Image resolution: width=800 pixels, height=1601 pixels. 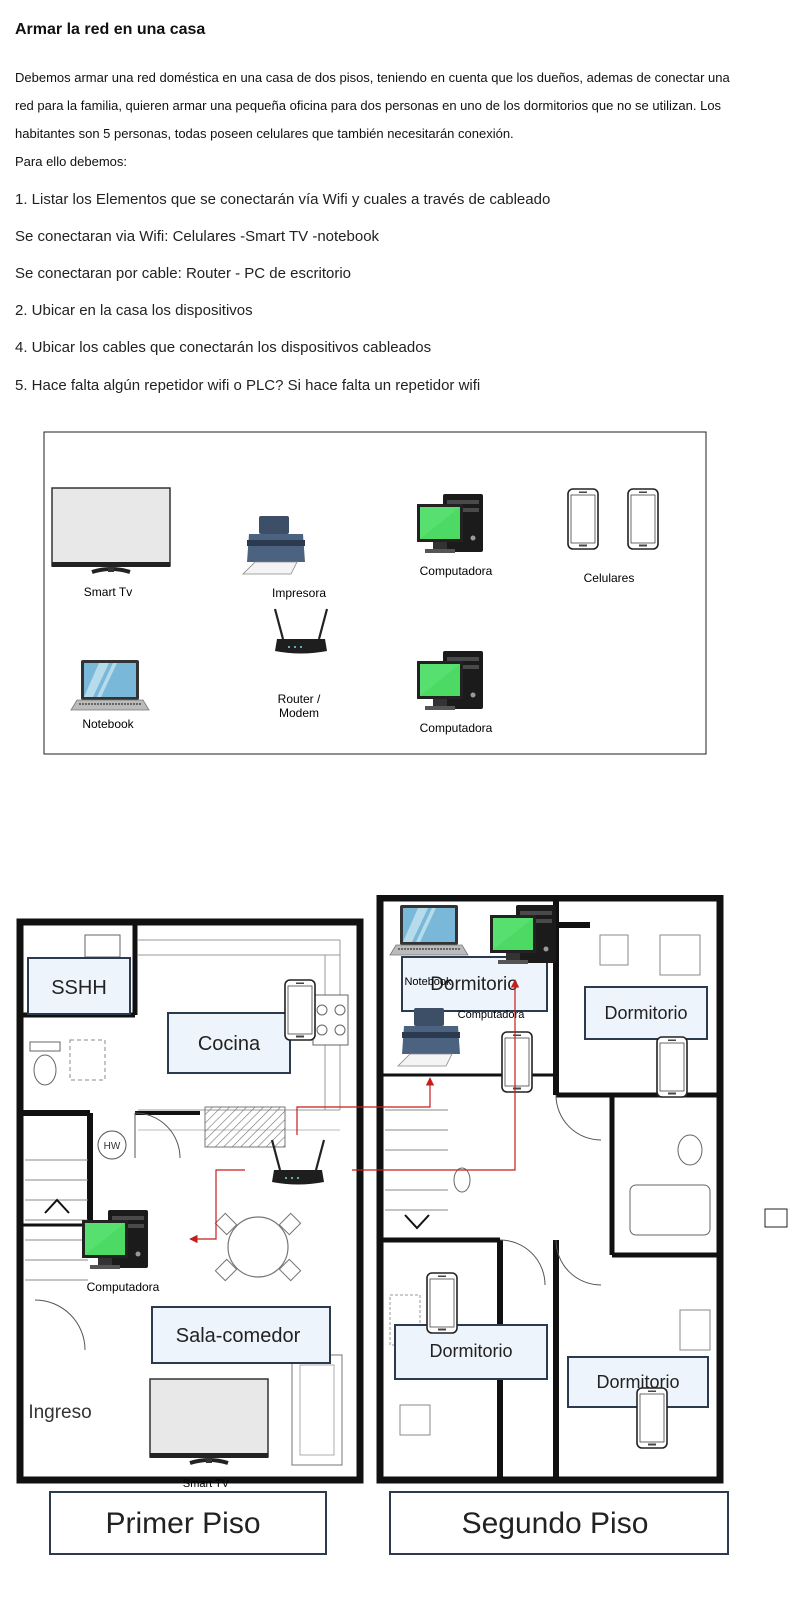 I want to click on printer-label: Impresora, so click(x=299, y=593).